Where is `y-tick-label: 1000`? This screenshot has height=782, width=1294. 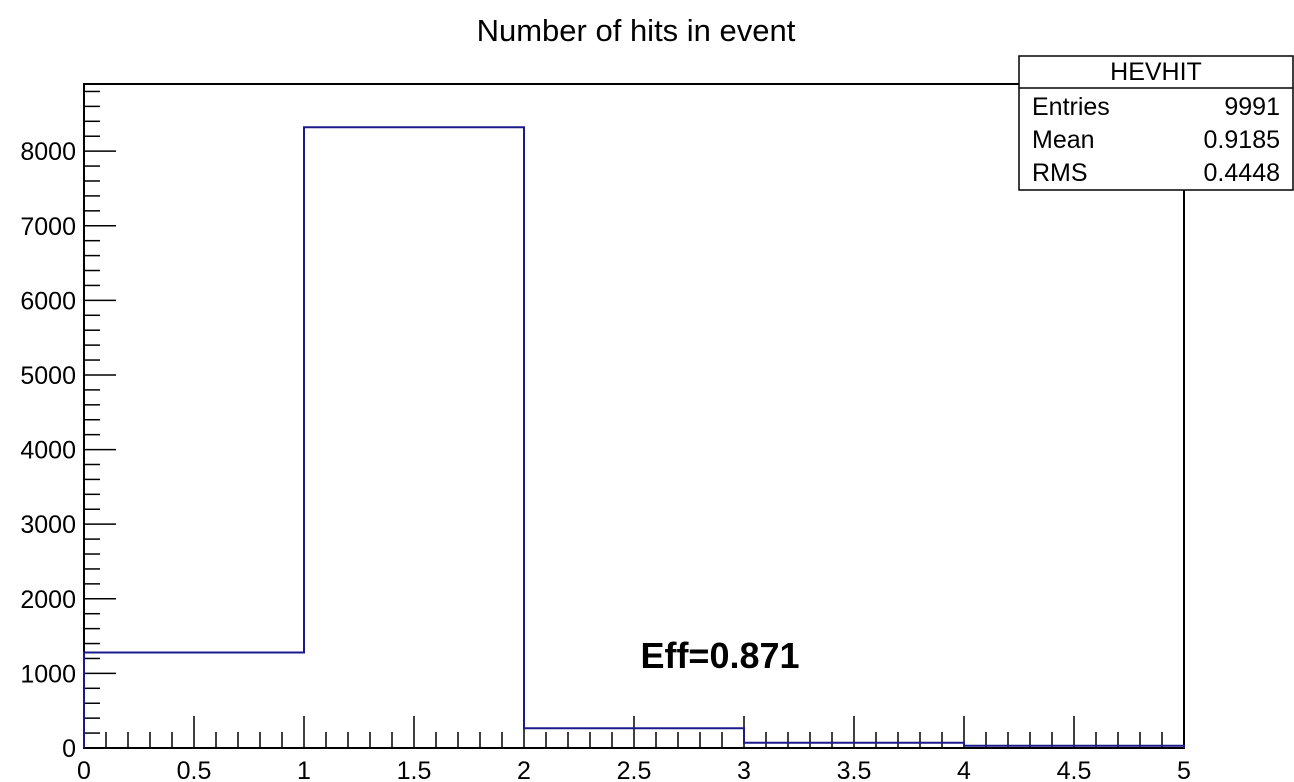 y-tick-label: 1000 is located at coordinates (48, 674).